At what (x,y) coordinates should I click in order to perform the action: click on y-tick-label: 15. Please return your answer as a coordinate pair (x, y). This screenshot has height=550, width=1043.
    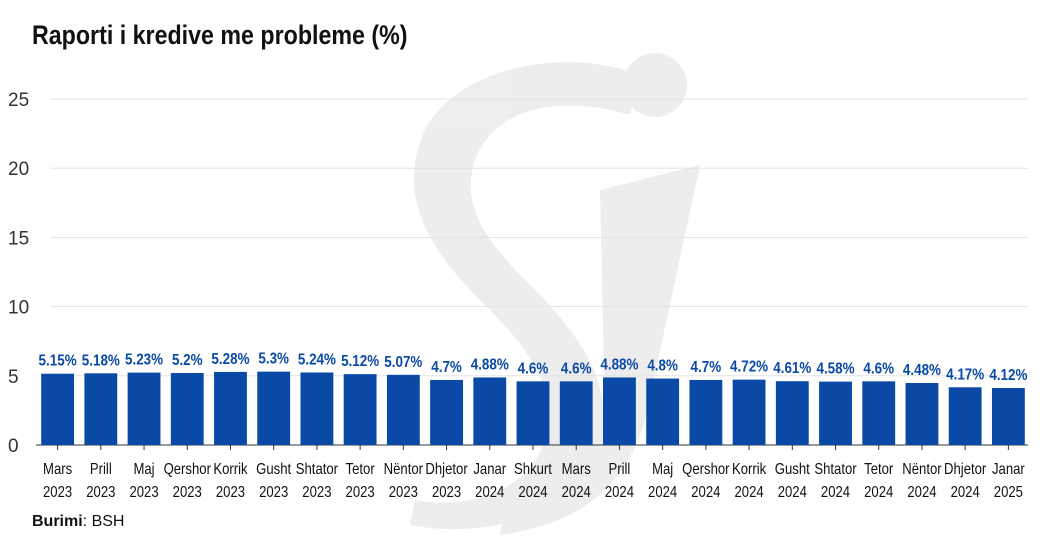
    Looking at the image, I should click on (18, 238).